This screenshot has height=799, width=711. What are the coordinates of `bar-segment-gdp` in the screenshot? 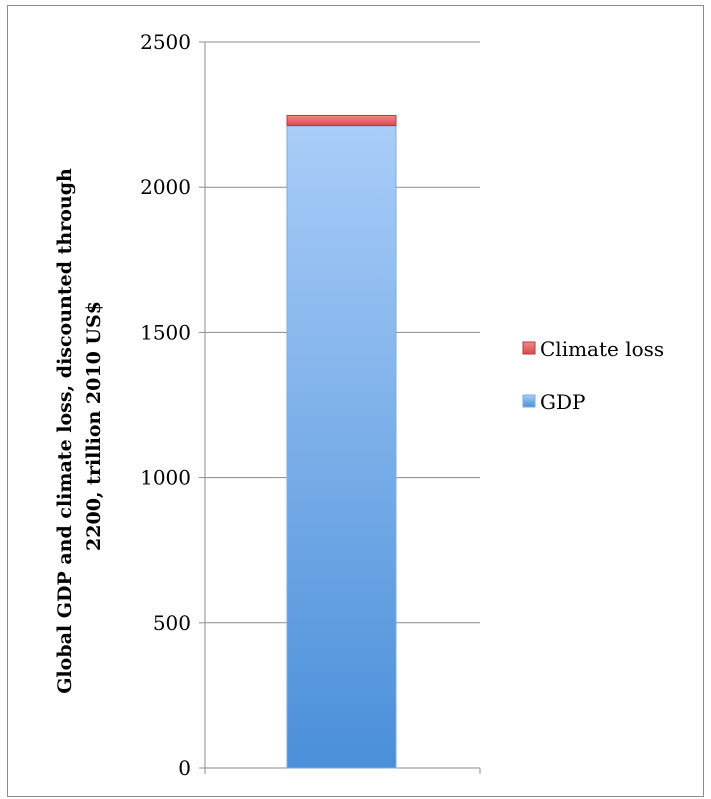 It's located at (341, 447).